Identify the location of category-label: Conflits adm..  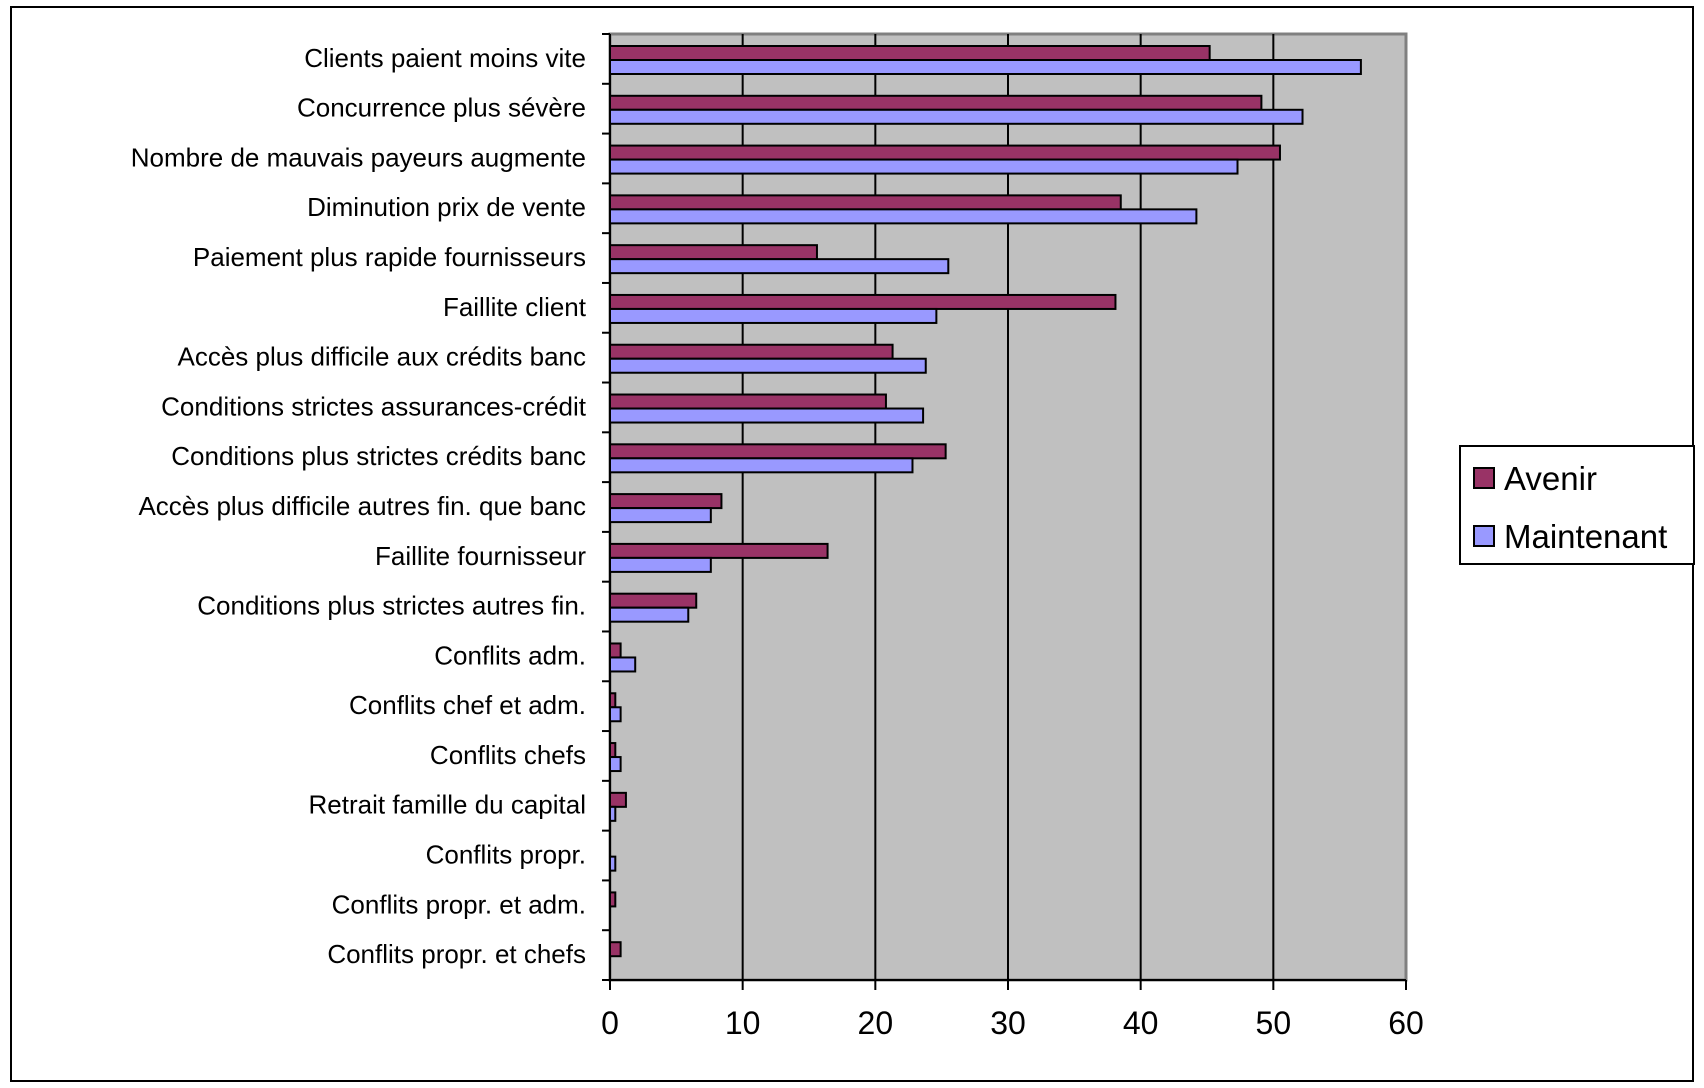
(510, 655).